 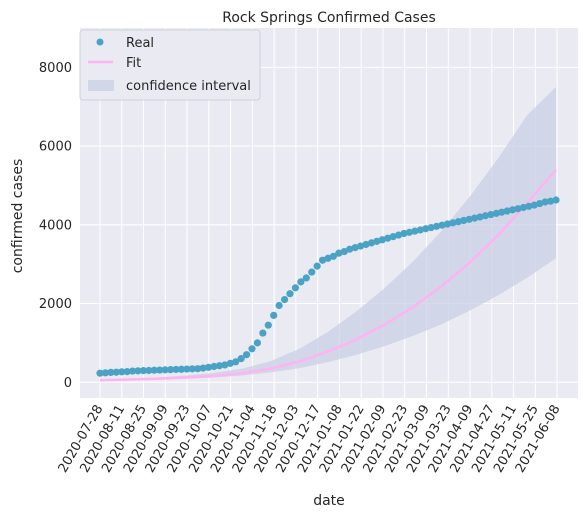 I want to click on y-axis-label: confirmed cases, so click(x=18, y=216).